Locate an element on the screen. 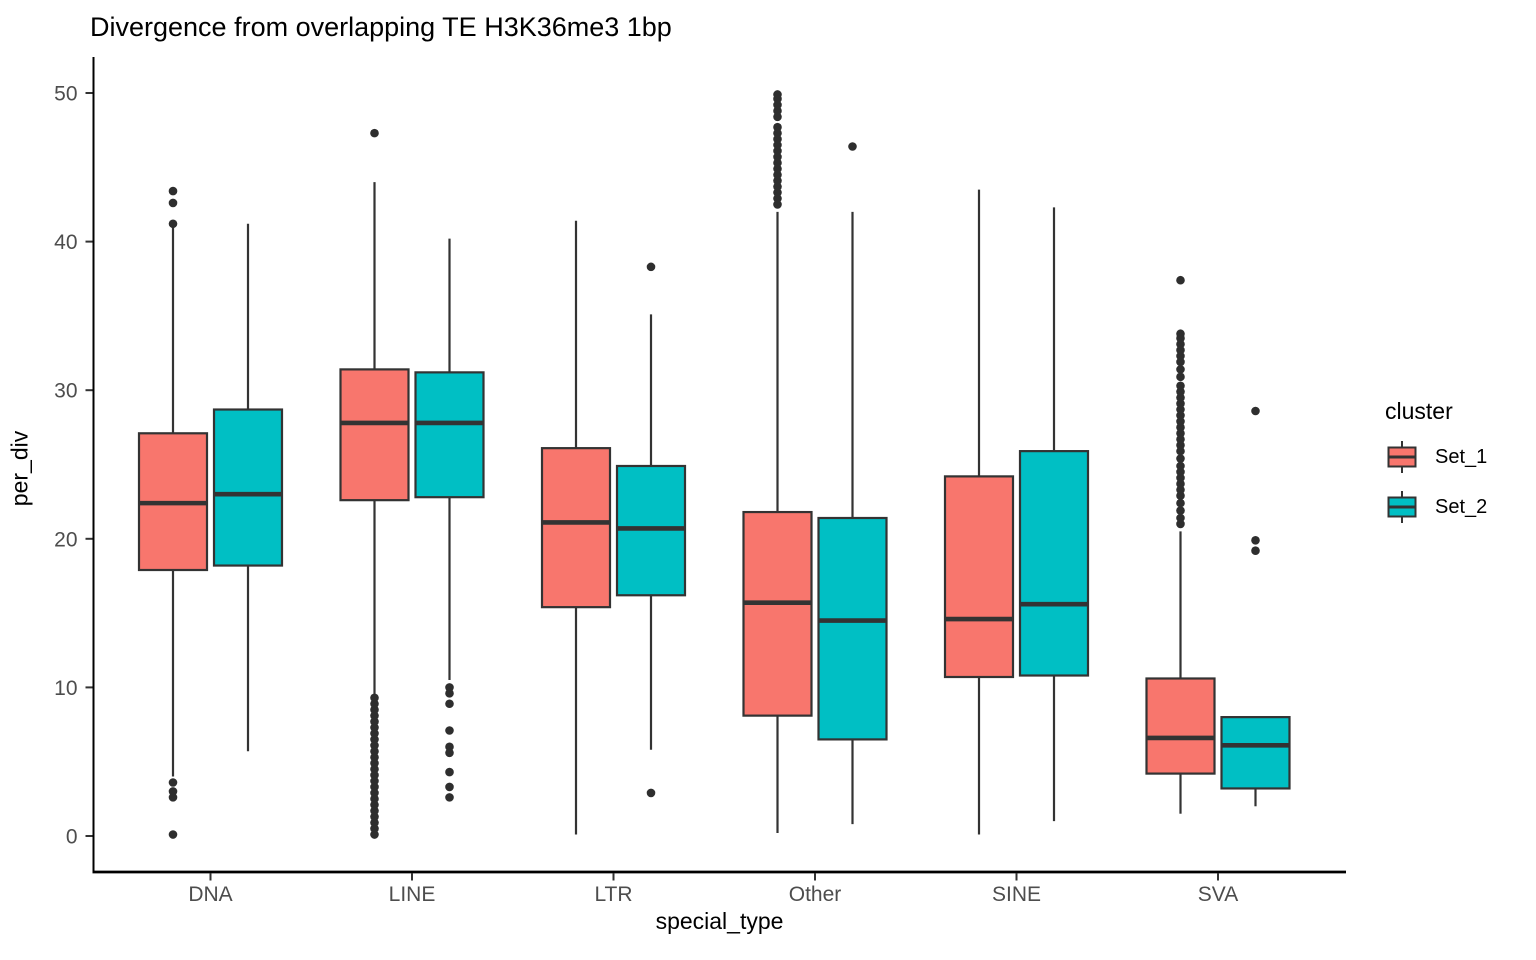 This screenshot has height=960, width=1536. legend-title: cluster is located at coordinates (1419, 411).